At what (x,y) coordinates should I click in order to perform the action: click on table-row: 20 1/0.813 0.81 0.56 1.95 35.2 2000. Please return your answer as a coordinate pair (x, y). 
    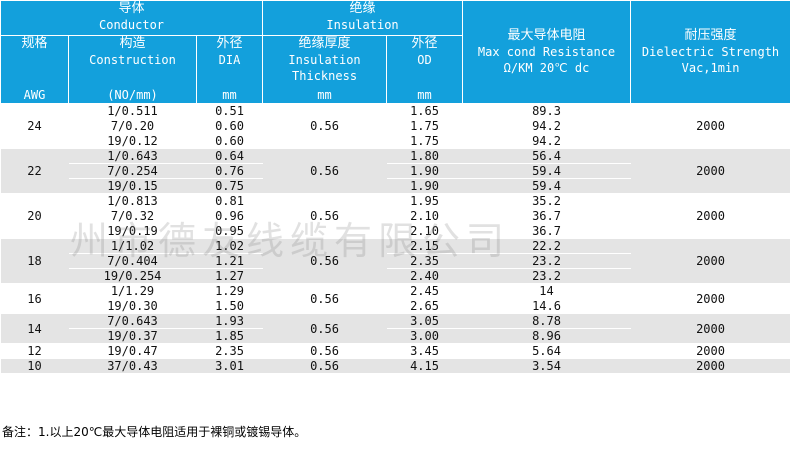
    Looking at the image, I should click on (395, 216).